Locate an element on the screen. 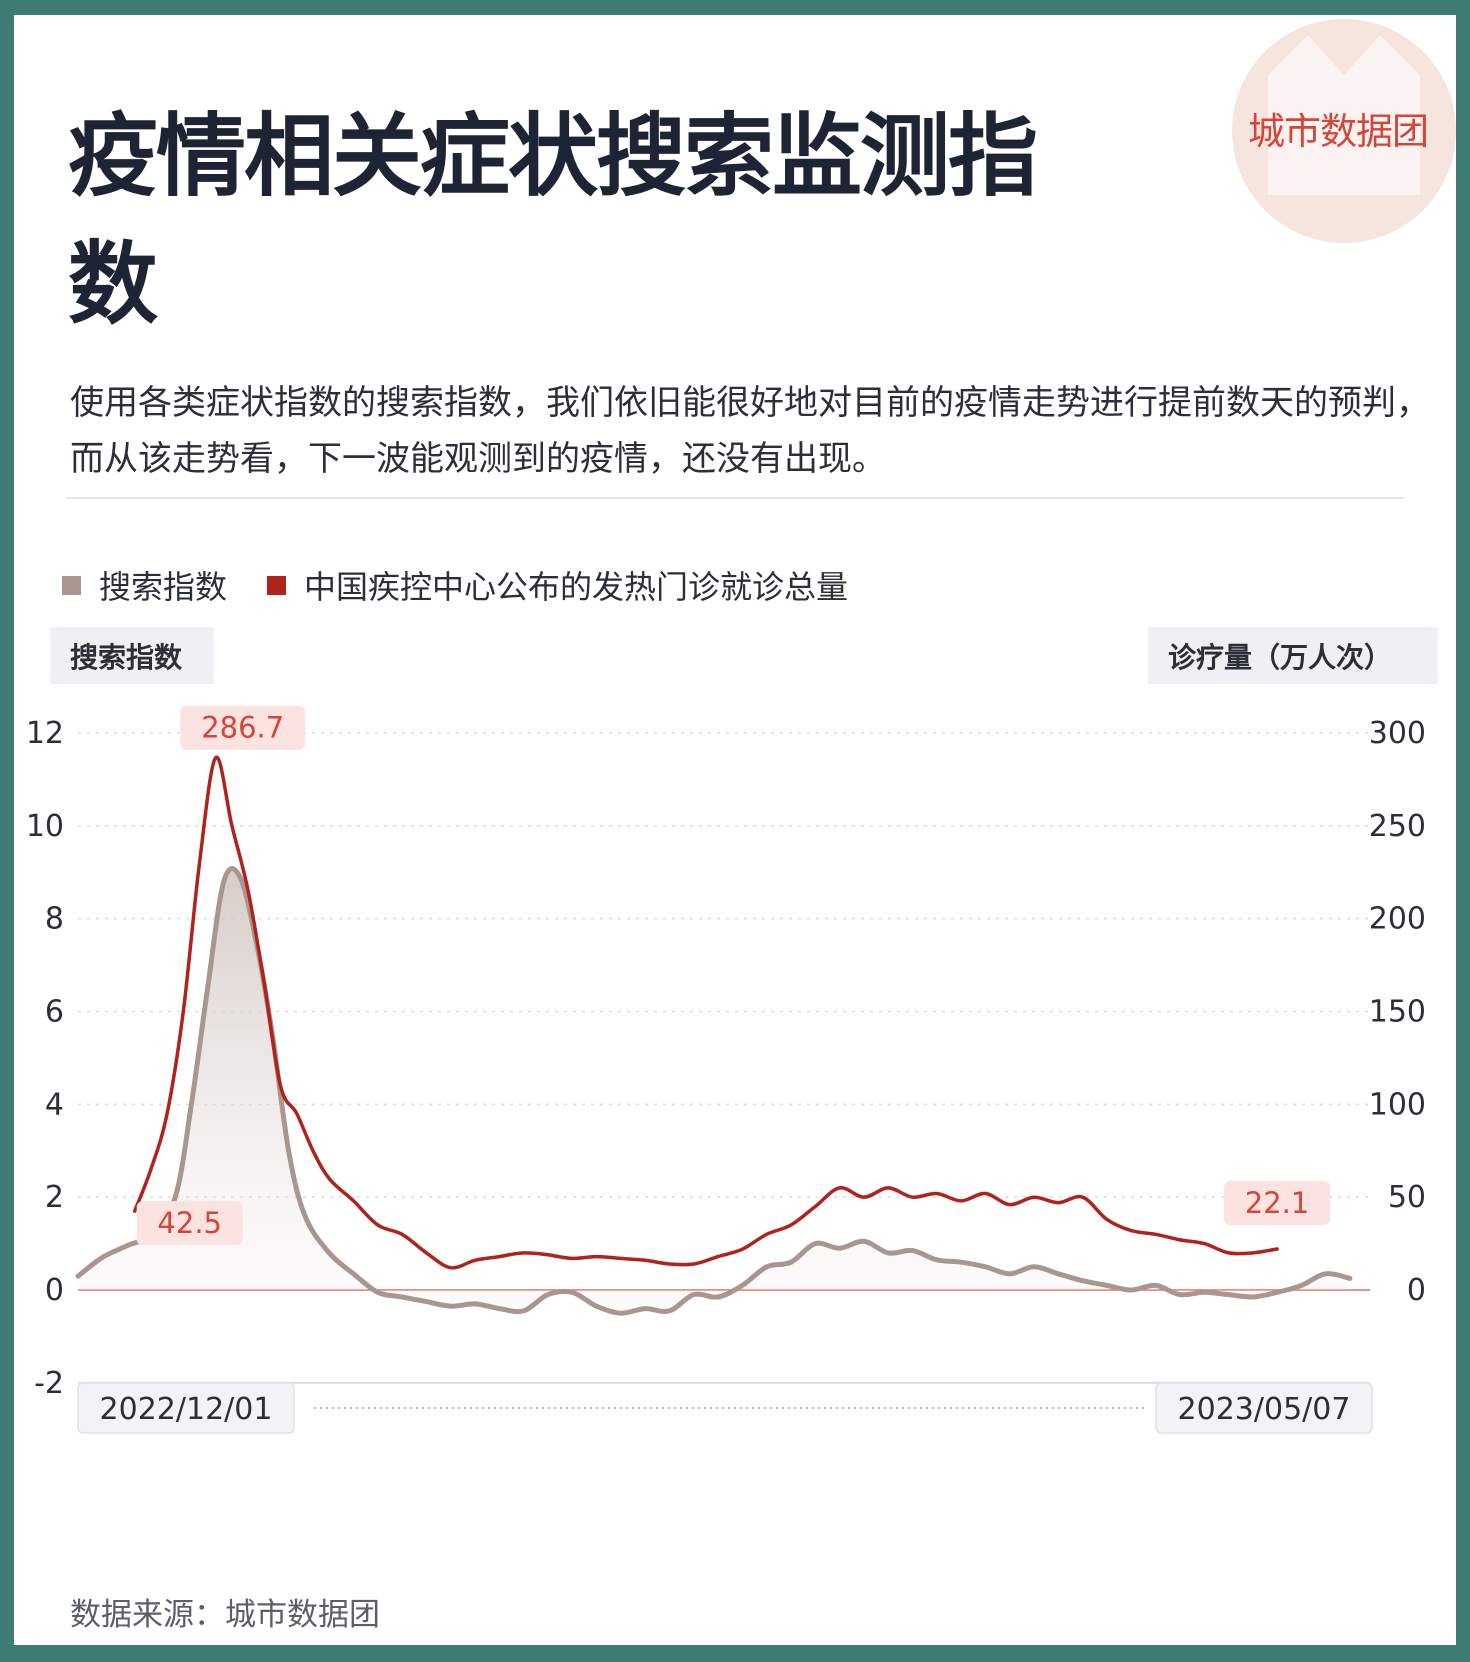 This screenshot has height=1662, width=1470. data-label: 42.5 is located at coordinates (189, 1223).